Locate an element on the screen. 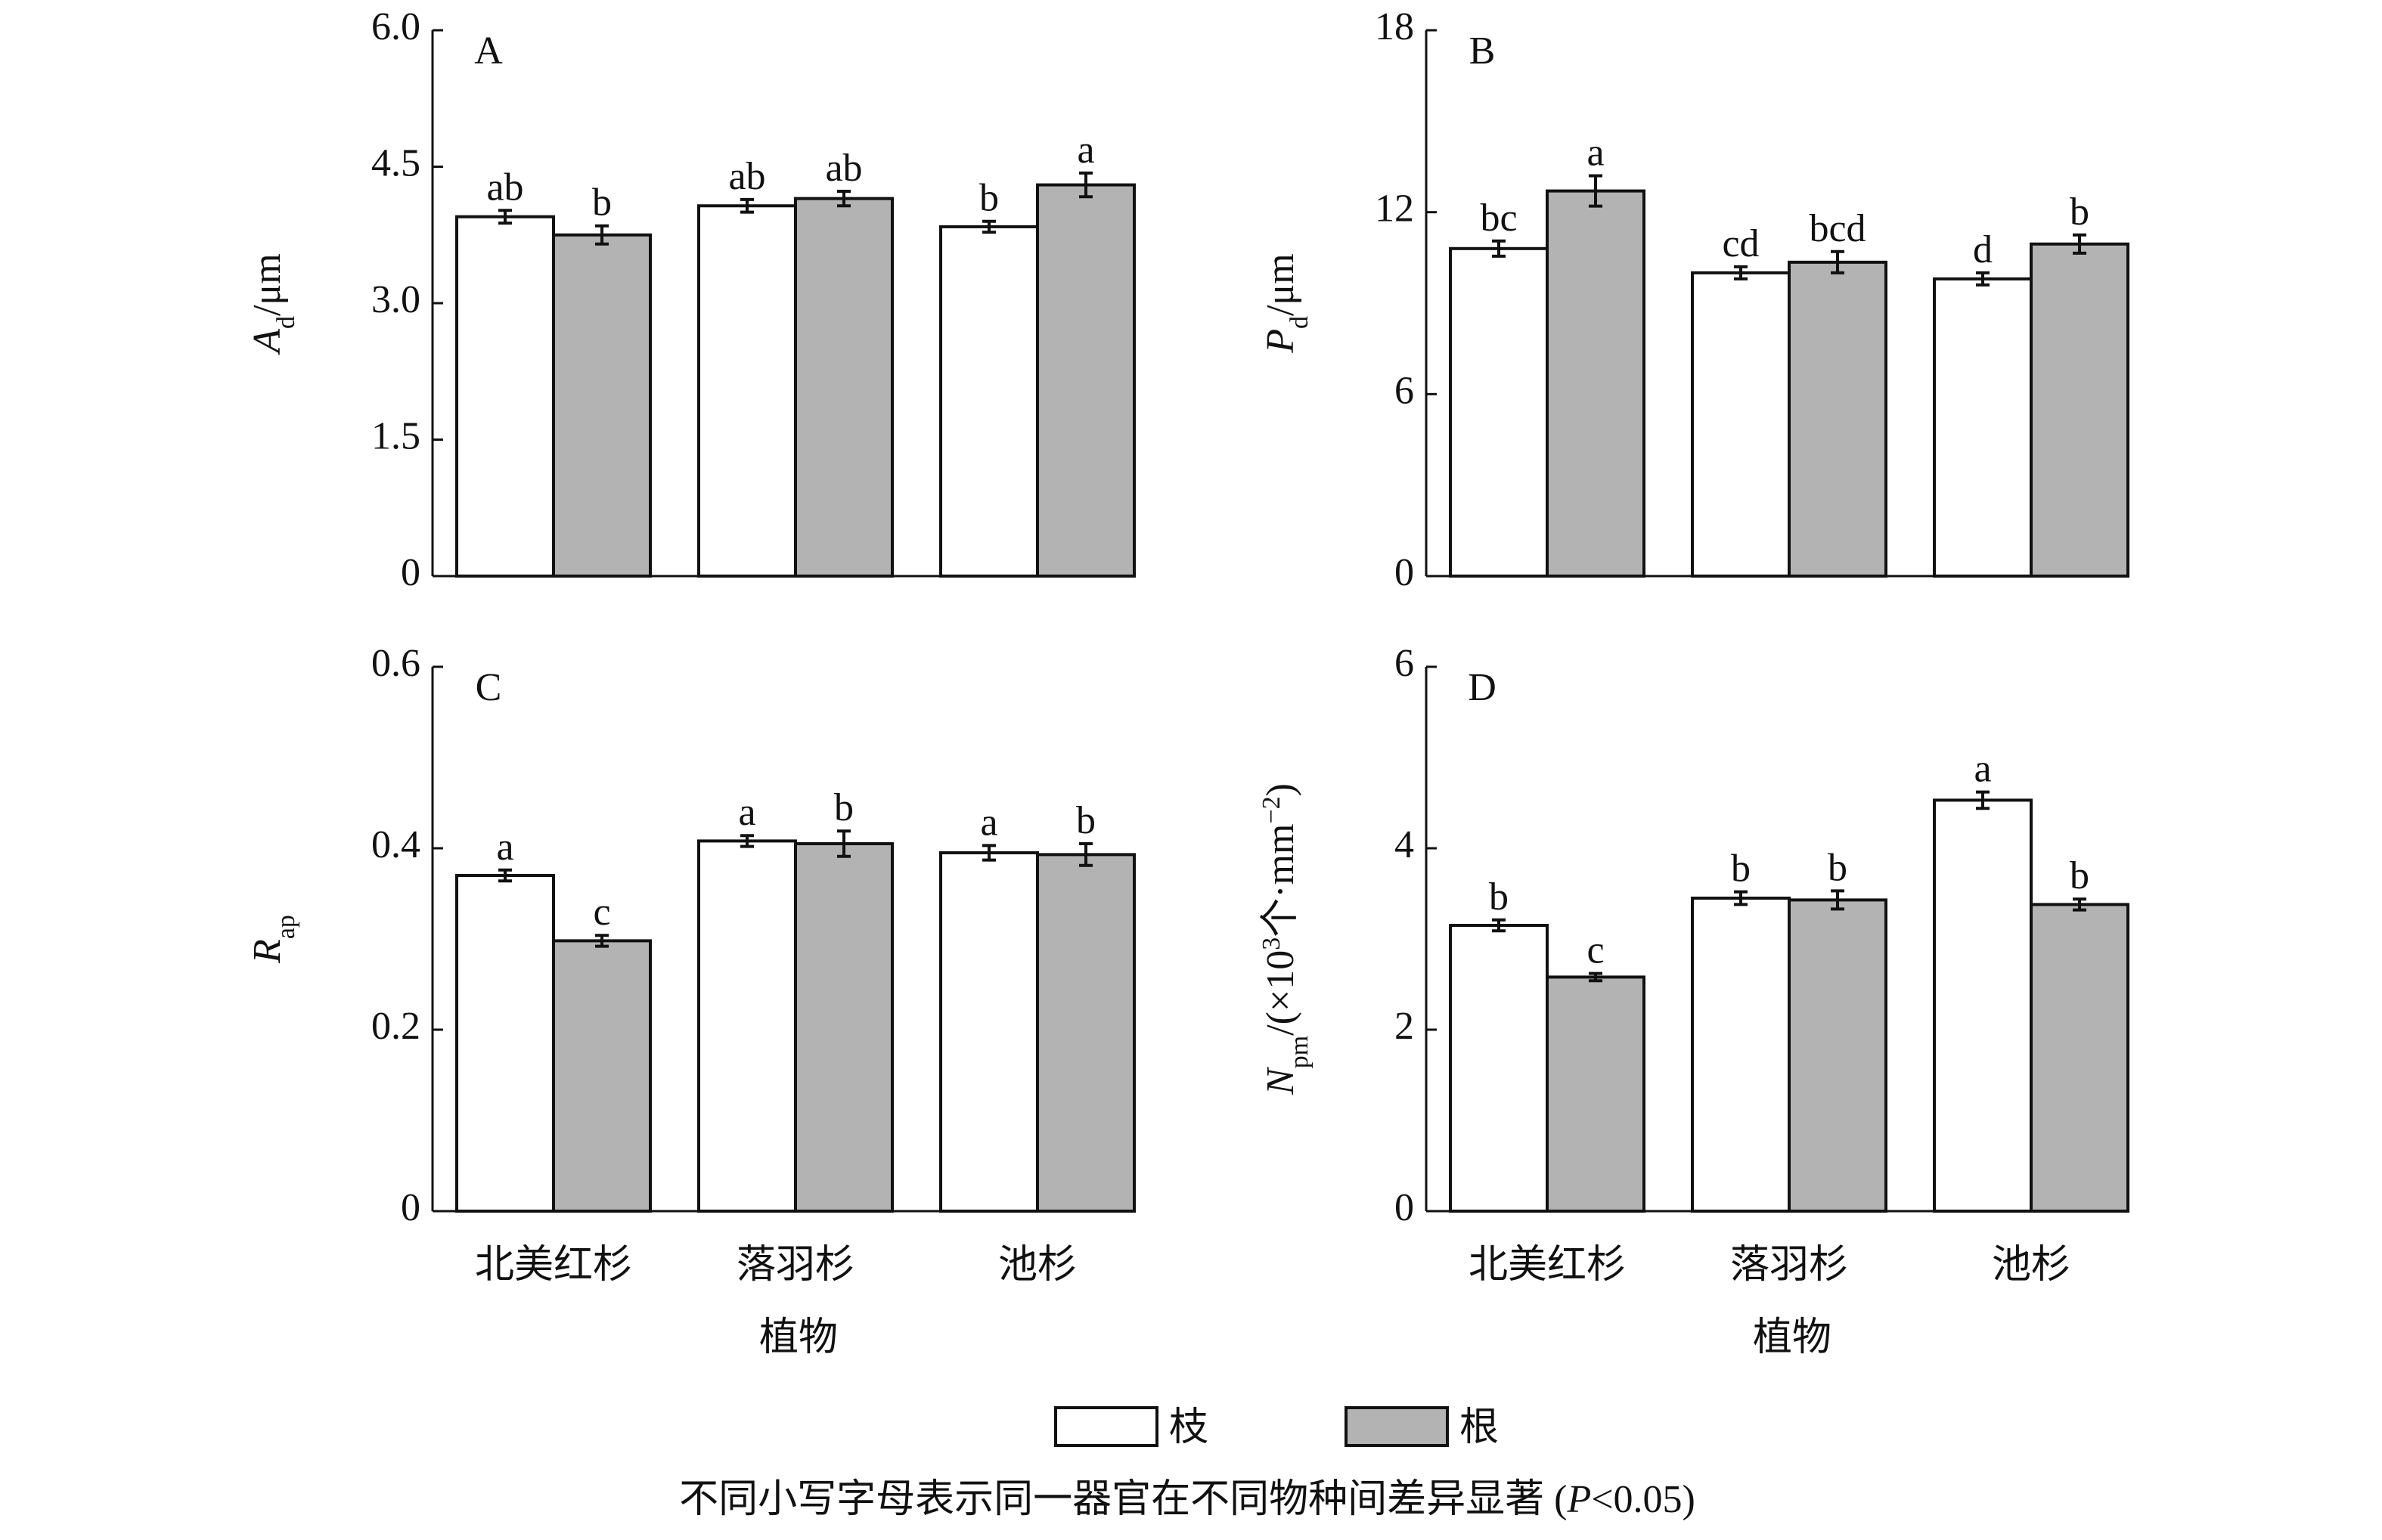 Image resolution: width=2382 pixels, height=1540 pixels. text-part: 不同小写字母表示同一器官在不同物种间差异显著 ( is located at coordinates (1123, 1499).